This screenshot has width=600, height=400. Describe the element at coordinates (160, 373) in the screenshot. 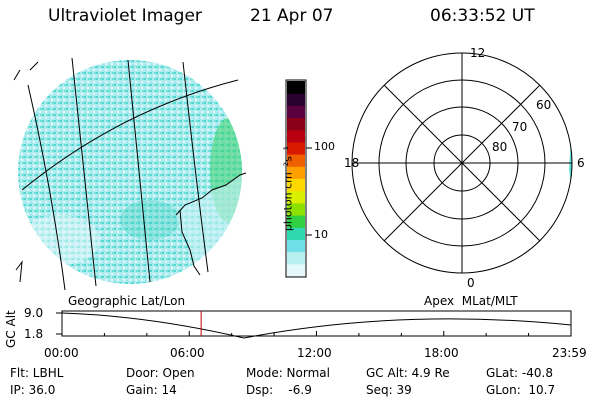

I see `status-door: Door: Open` at that location.